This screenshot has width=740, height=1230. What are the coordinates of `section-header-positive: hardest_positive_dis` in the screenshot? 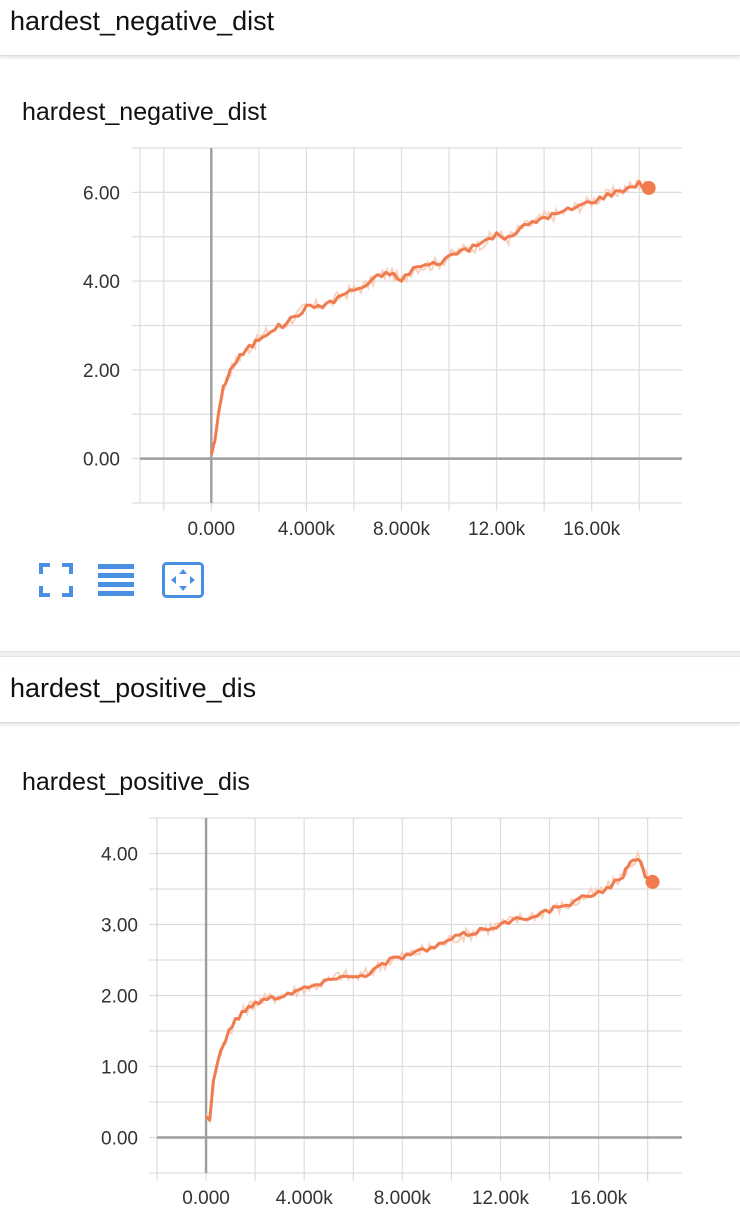 It's located at (370, 695).